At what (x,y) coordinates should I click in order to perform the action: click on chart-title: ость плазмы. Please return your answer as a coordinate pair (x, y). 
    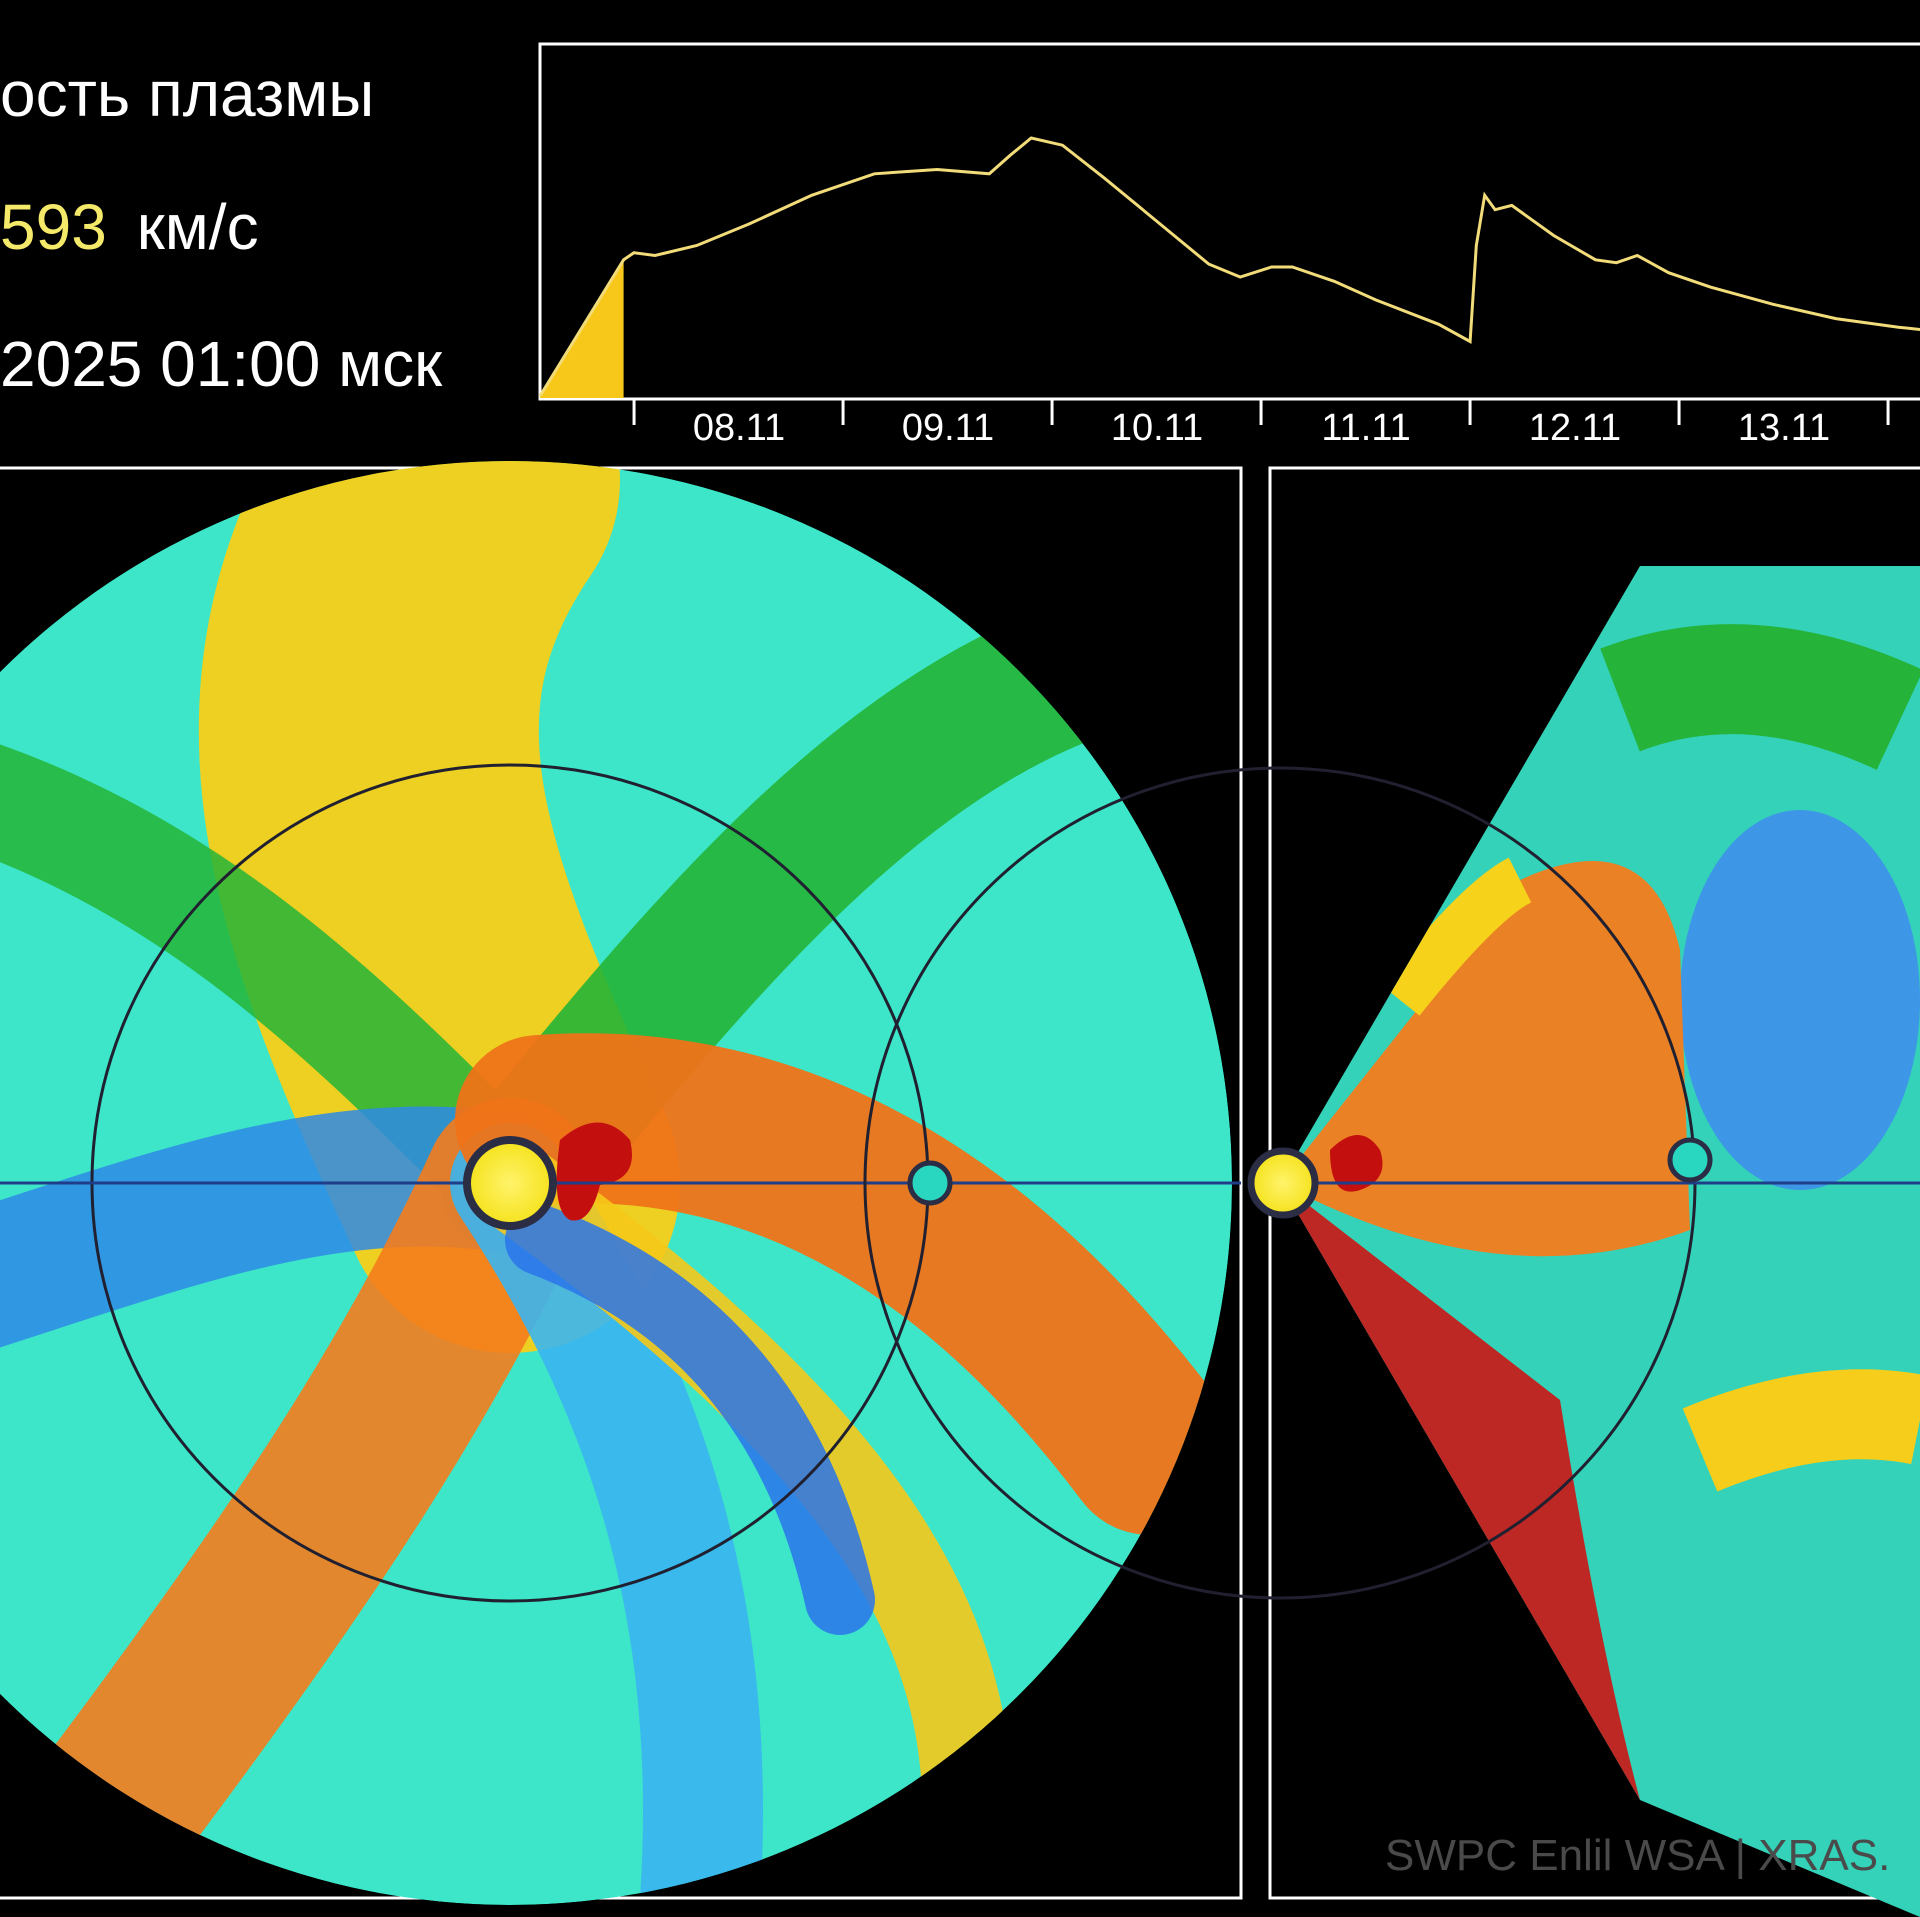
    Looking at the image, I should click on (187, 94).